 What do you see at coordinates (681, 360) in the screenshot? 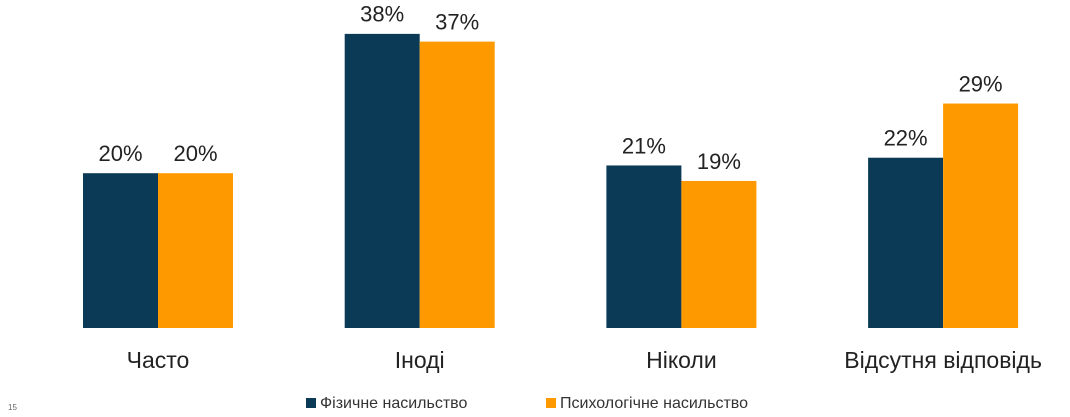
I see `category-label: Ніколи` at bounding box center [681, 360].